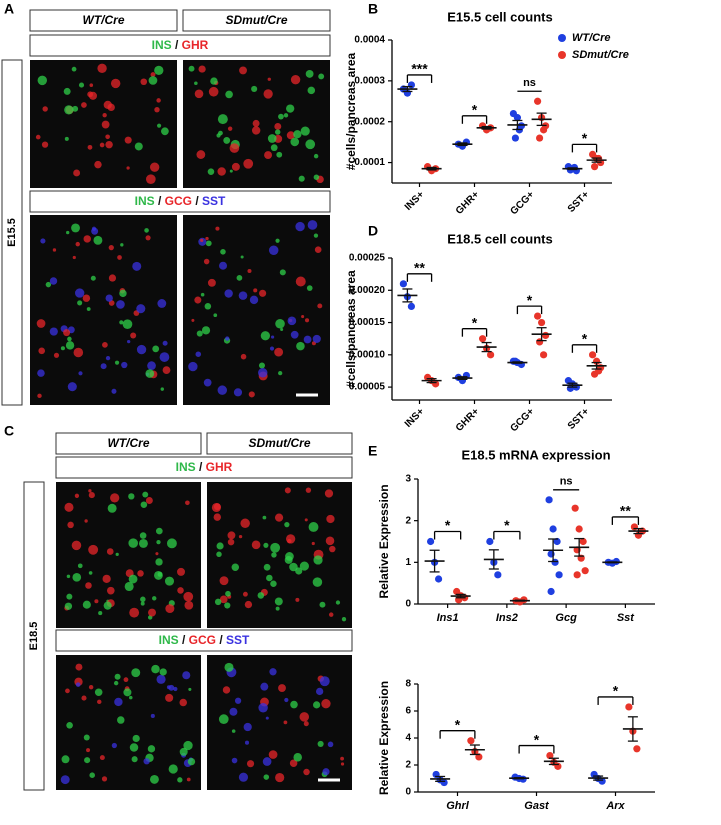 Image resolution: width=721 pixels, height=825 pixels. I want to click on column-header-box, so click(128, 443).